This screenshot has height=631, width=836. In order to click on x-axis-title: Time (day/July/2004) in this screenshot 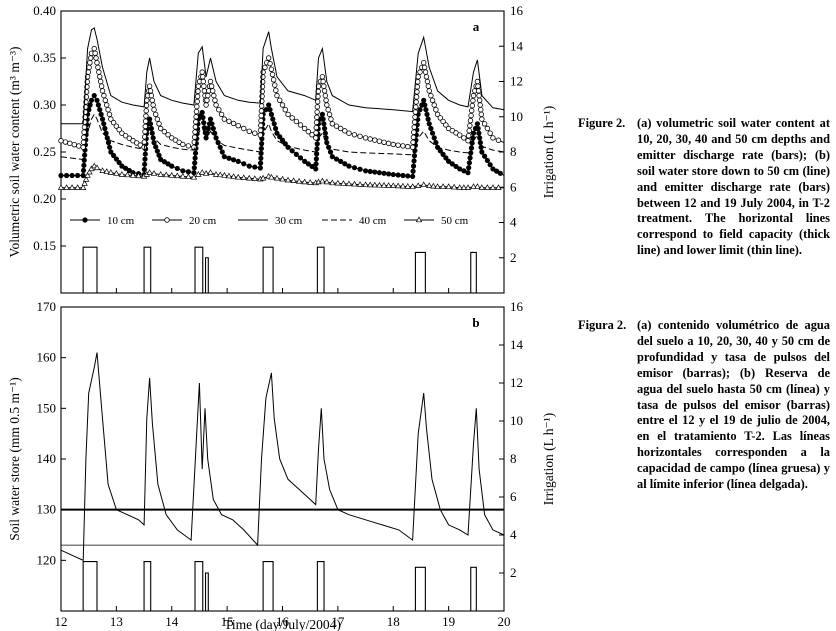, I will do `click(282, 624)`.